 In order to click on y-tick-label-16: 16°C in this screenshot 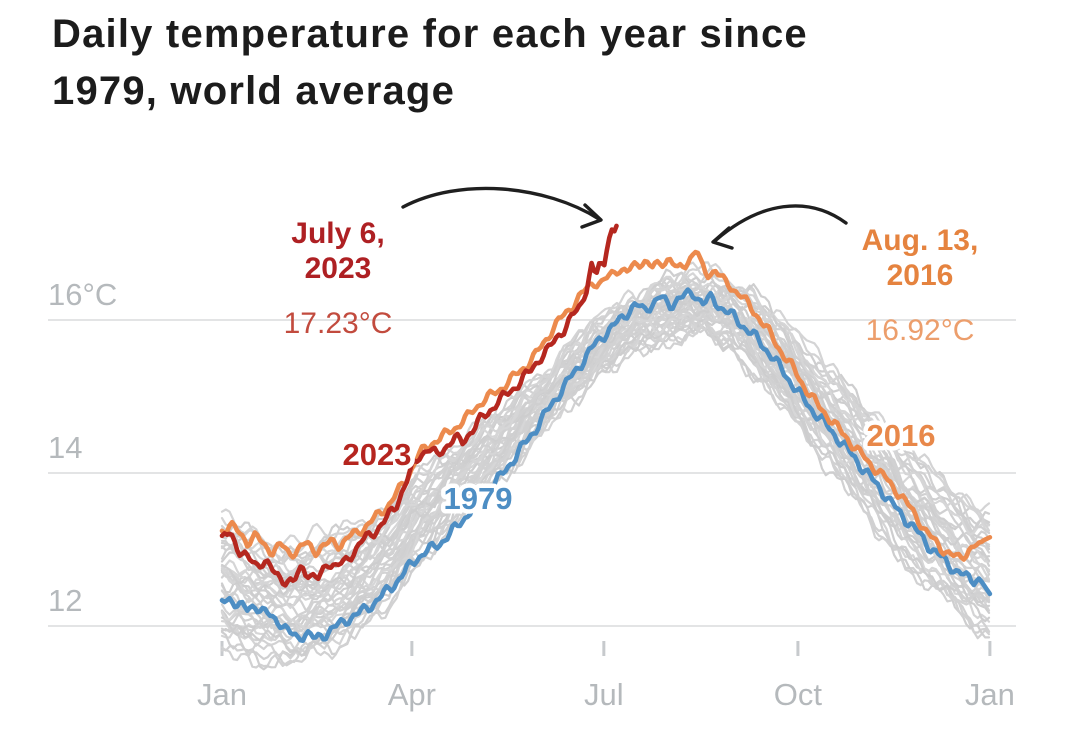, I will do `click(82, 294)`.